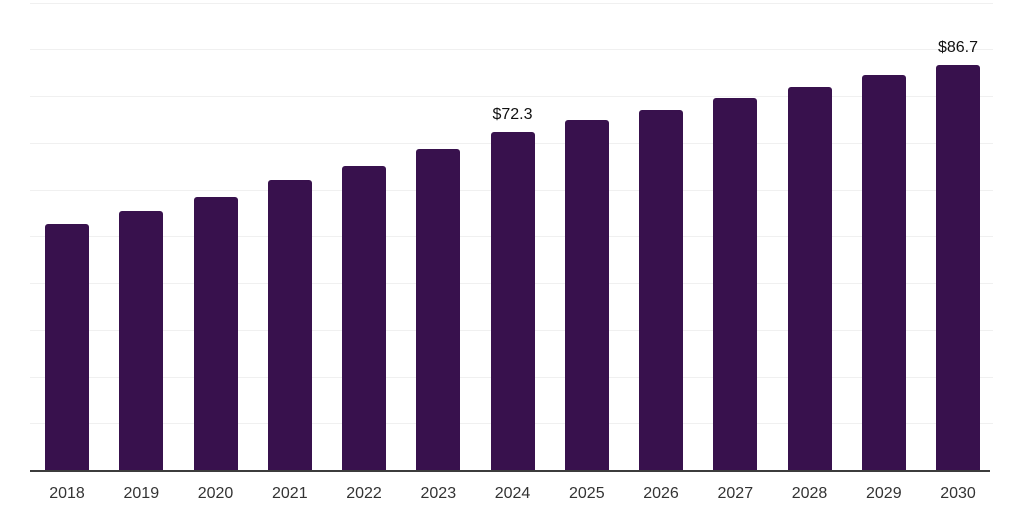 The width and height of the screenshot is (1024, 512). Describe the element at coordinates (735, 284) in the screenshot. I see `bar-2027` at that location.